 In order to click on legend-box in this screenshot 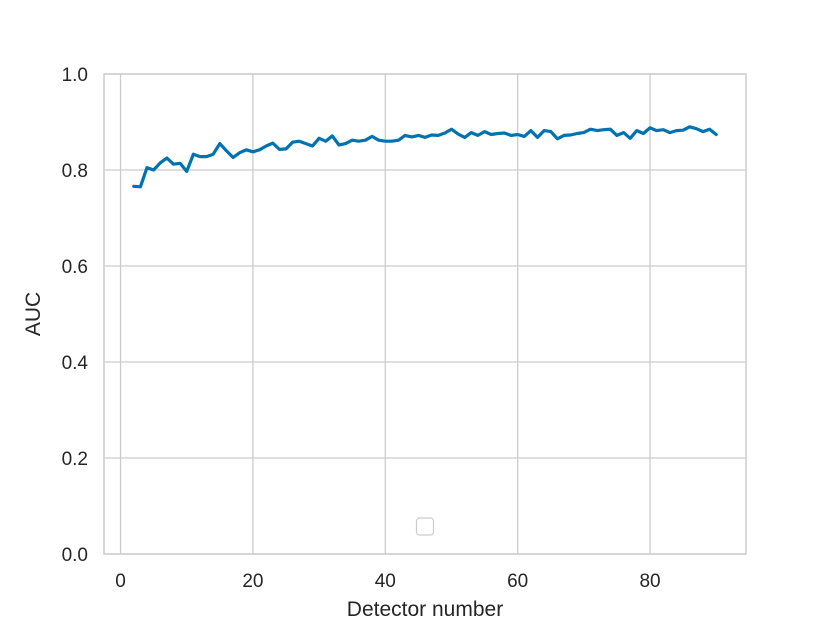, I will do `click(425, 526)`.